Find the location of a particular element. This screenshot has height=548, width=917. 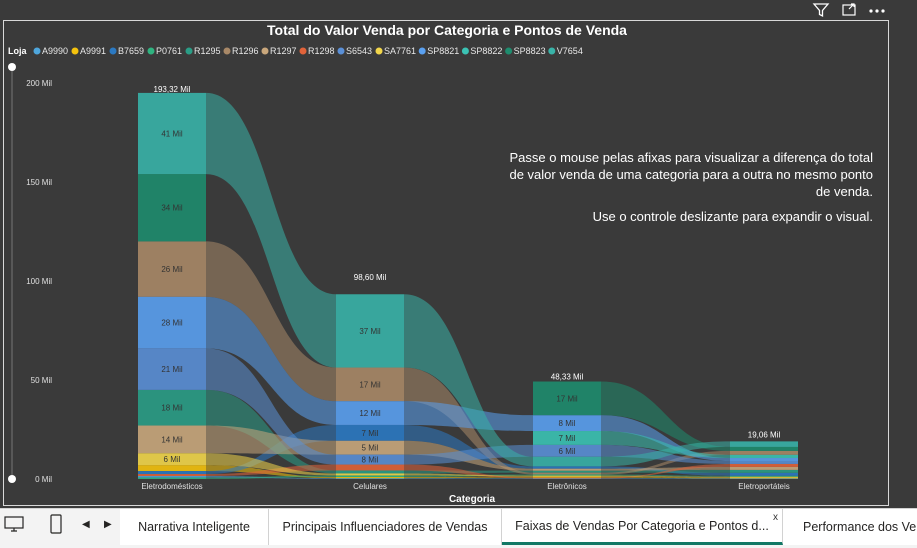

filter-icon is located at coordinates (821, 10).